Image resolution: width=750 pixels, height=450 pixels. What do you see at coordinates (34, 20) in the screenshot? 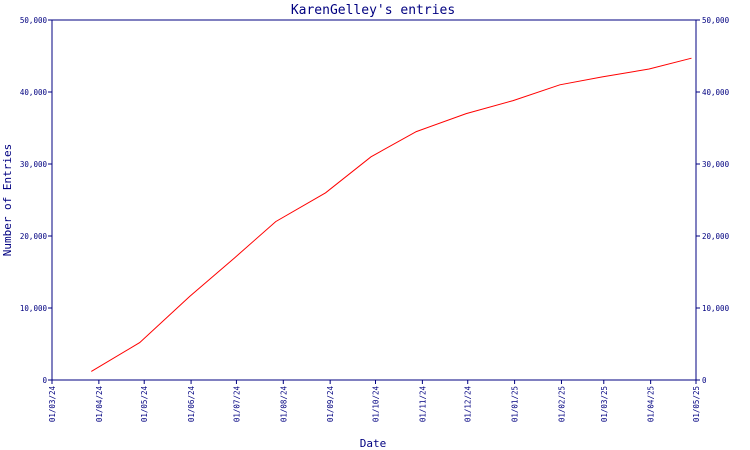
I see `y-tick-label-left: 50,000` at bounding box center [34, 20].